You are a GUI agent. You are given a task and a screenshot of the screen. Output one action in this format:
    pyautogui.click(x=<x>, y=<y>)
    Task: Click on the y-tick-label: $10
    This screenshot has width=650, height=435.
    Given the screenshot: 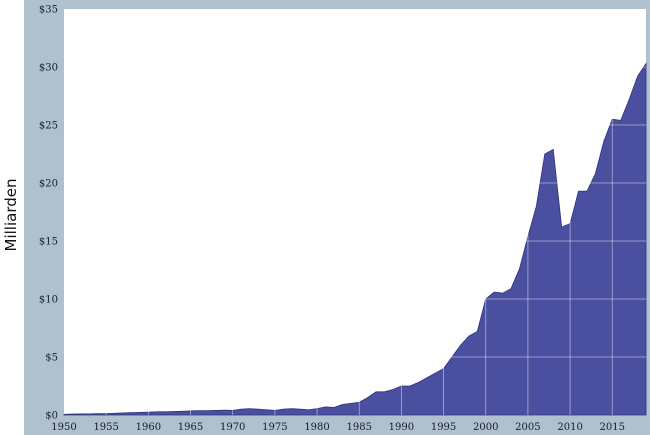 What is the action you would take?
    pyautogui.click(x=48, y=300)
    